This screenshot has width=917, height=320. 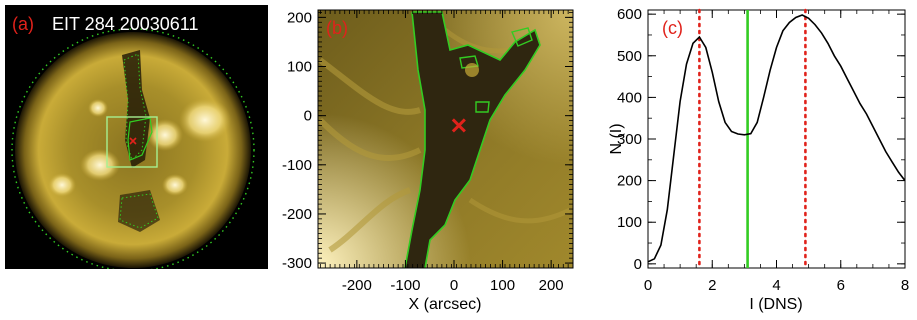 What do you see at coordinates (405, 285) in the screenshot?
I see `x-tick-label: -100` at bounding box center [405, 285].